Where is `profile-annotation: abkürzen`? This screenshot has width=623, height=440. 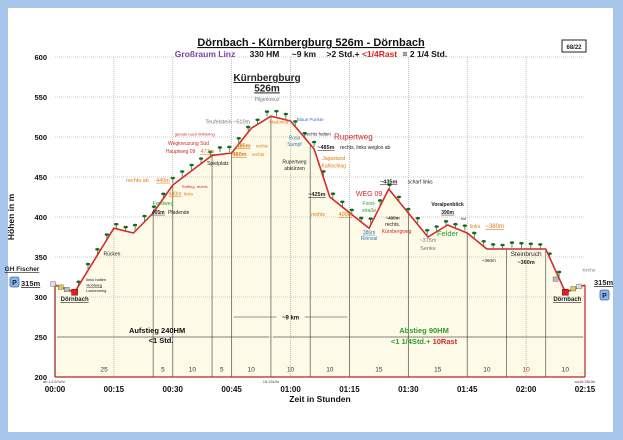
profile-annotation: abkürzen is located at coordinates (294, 169).